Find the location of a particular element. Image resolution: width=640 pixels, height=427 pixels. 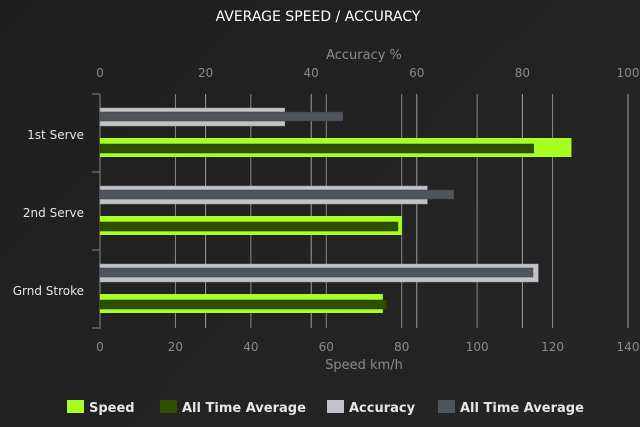

legend-label-2: All Time Average is located at coordinates (244, 408).